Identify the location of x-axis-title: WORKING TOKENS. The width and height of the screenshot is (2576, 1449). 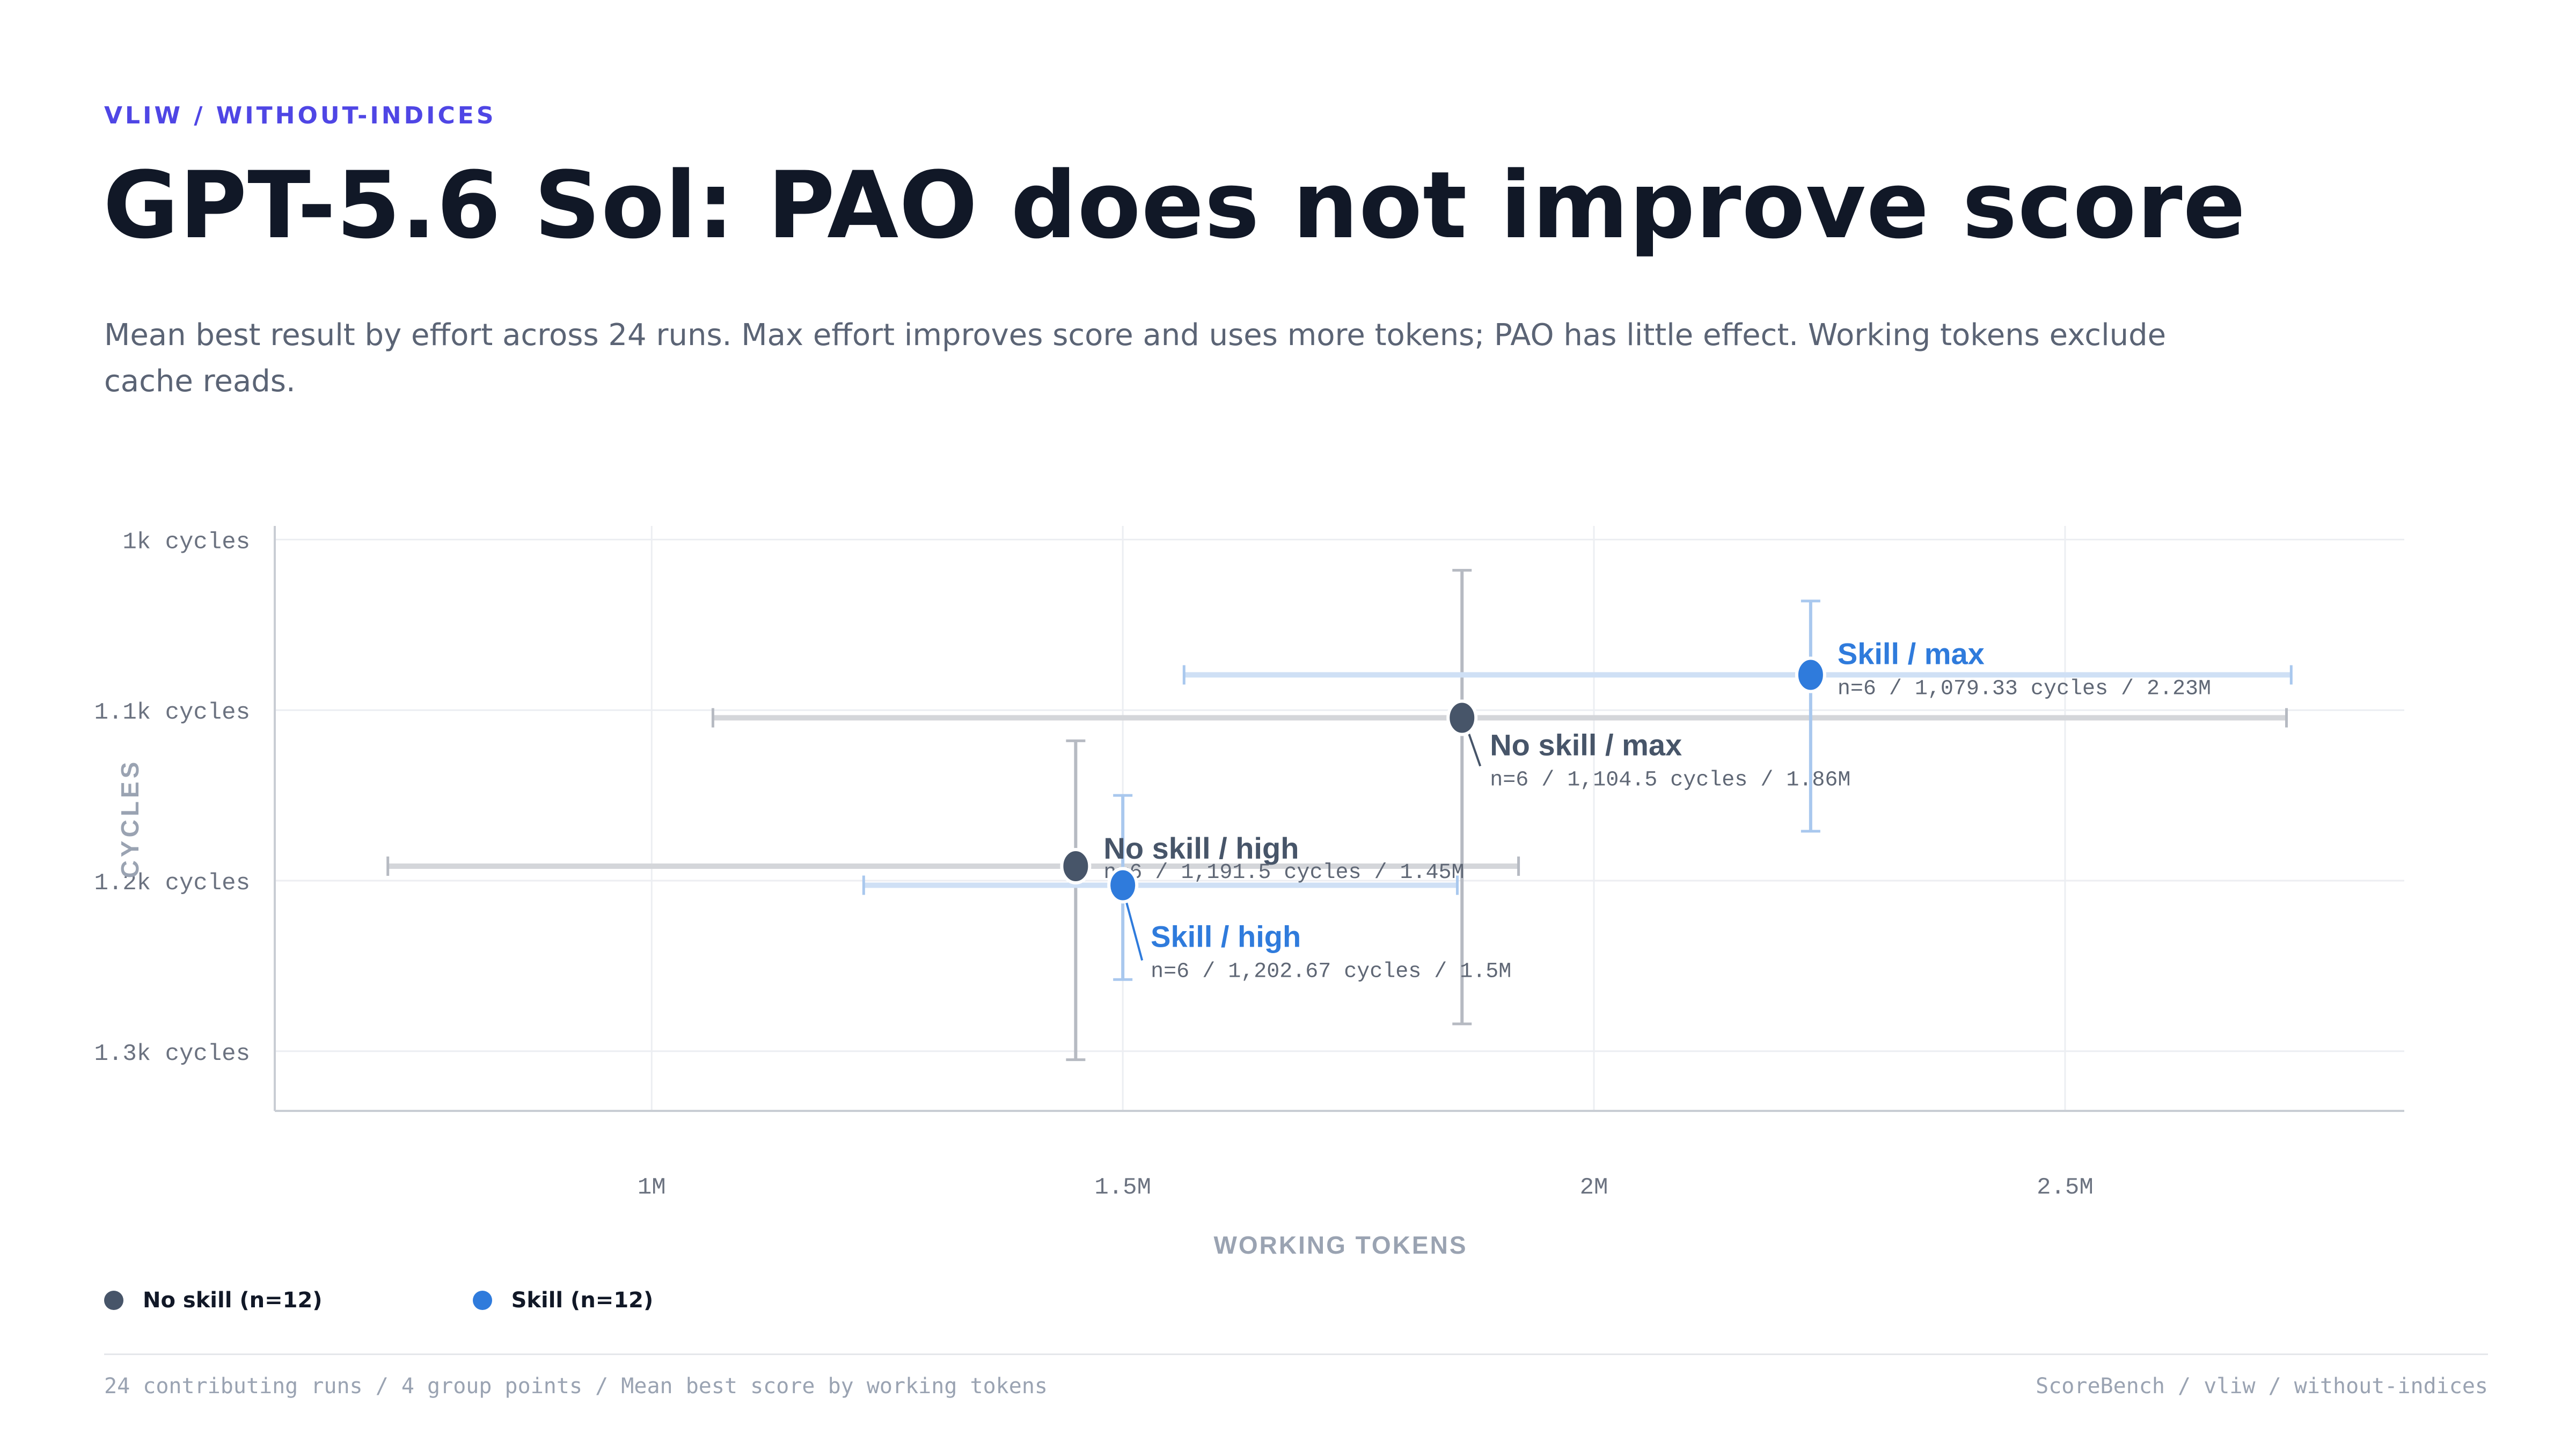
(1340, 1245).